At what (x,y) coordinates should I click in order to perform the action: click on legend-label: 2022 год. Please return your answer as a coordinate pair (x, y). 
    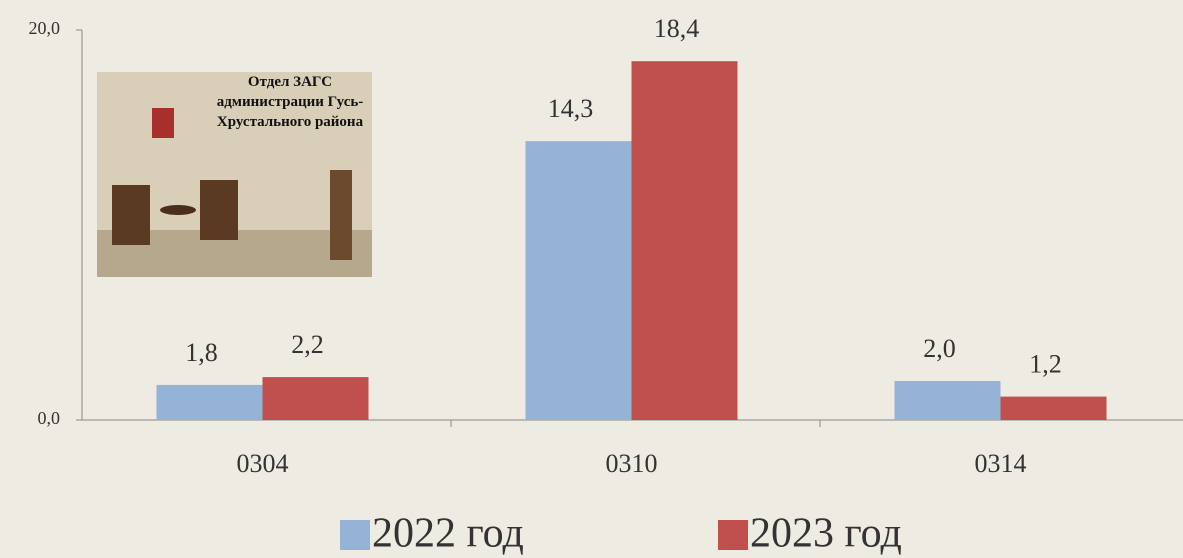
    Looking at the image, I should click on (448, 534).